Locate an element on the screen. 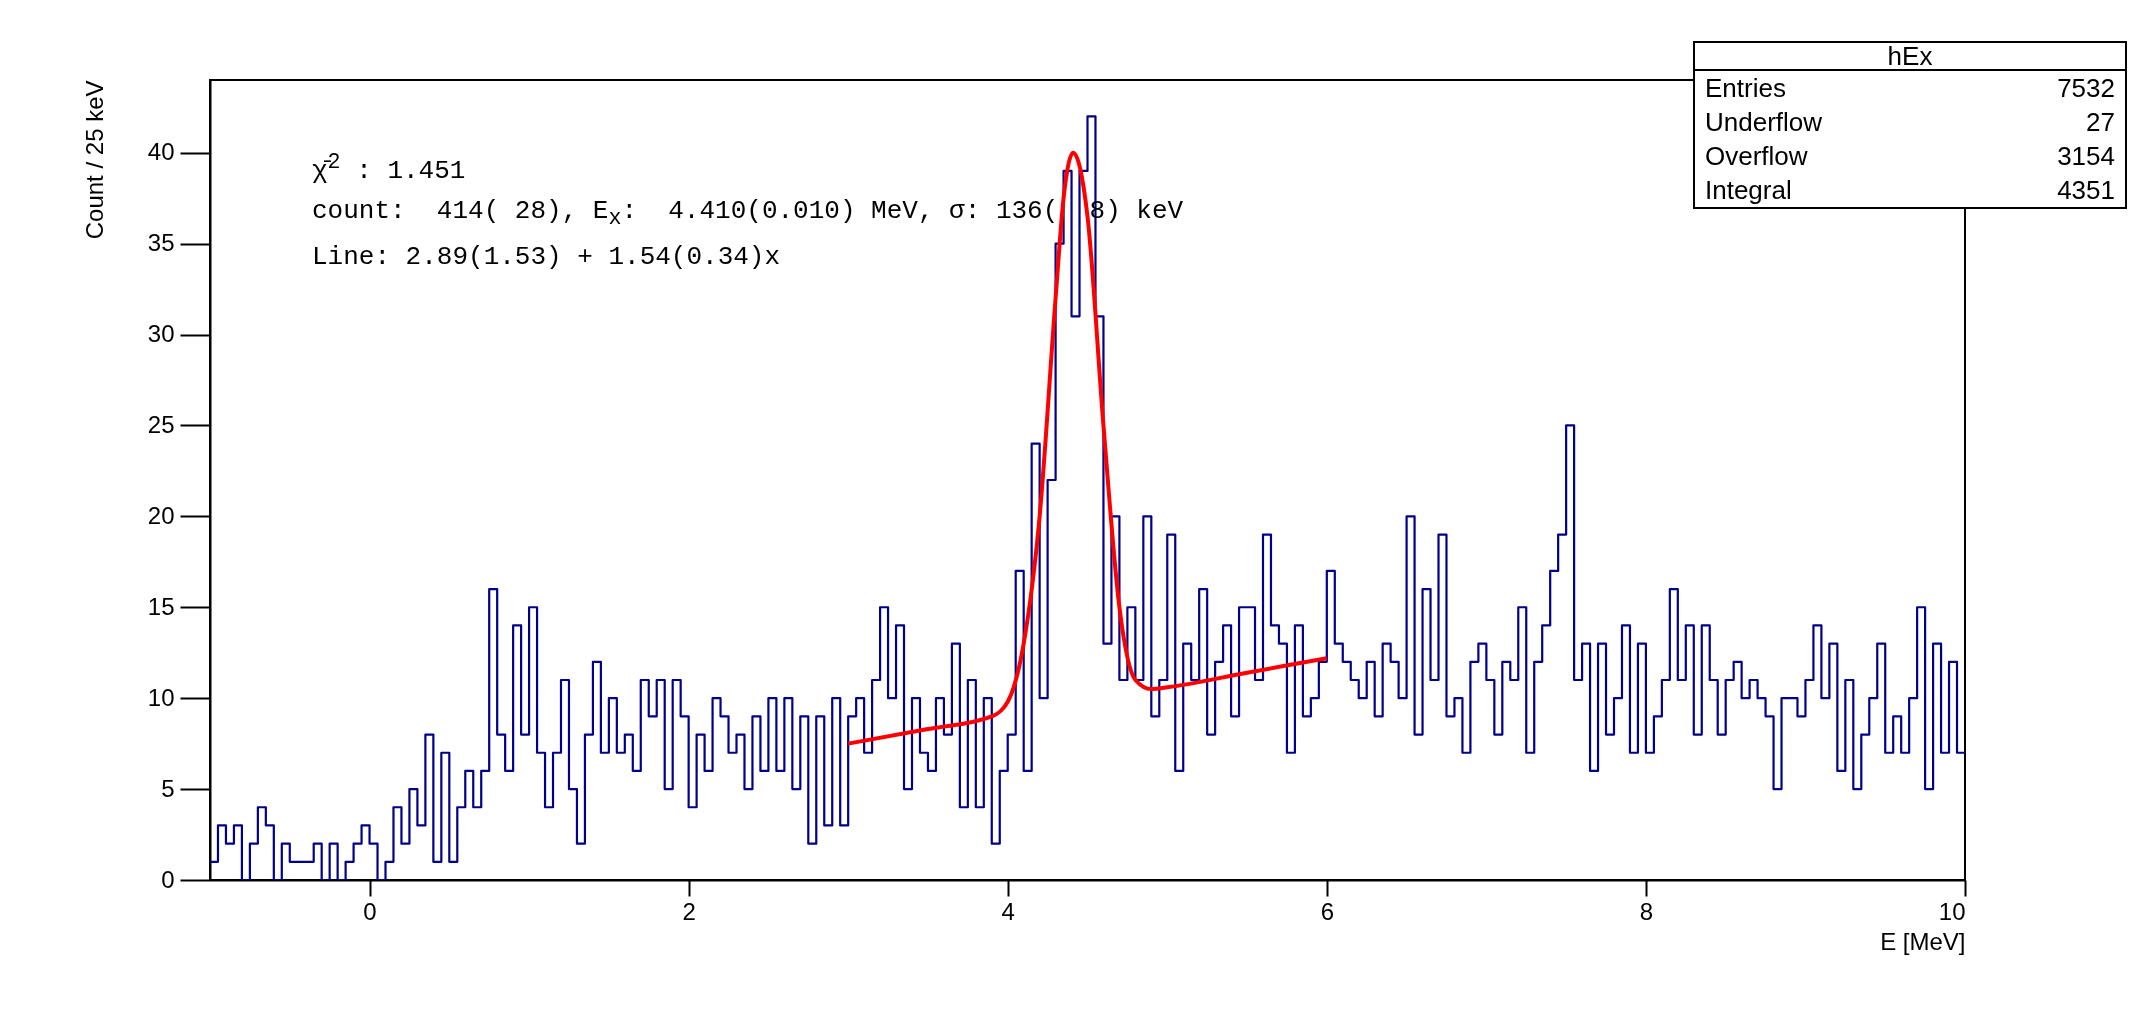 The width and height of the screenshot is (2147, 1016). annotation: Entries is located at coordinates (1745, 88).